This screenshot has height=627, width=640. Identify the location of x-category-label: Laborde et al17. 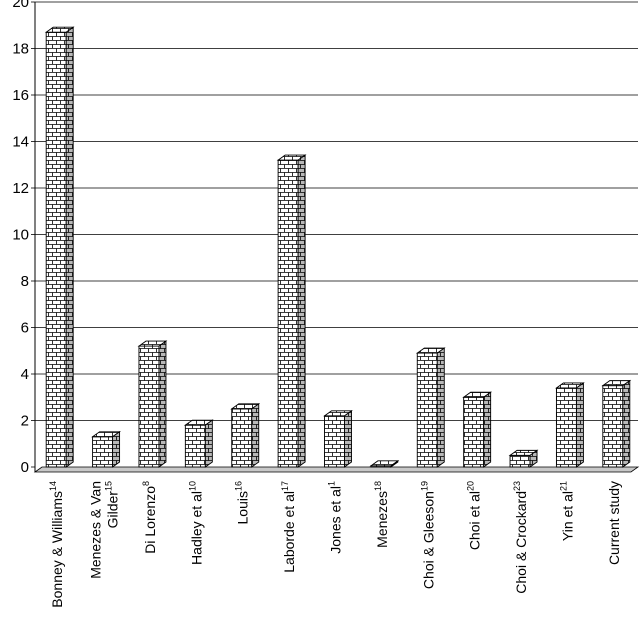
(288, 527).